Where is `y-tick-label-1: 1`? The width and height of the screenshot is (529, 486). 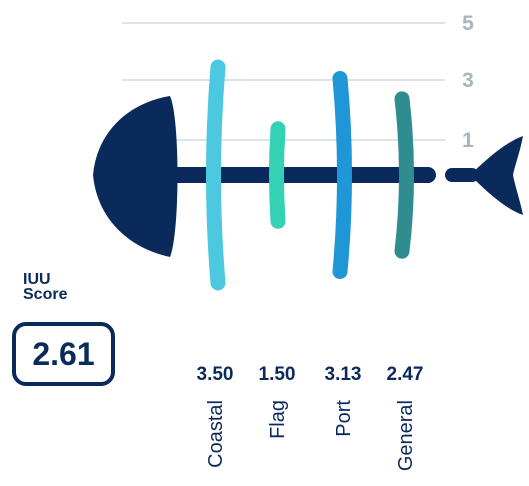
y-tick-label-1: 1 is located at coordinates (468, 140).